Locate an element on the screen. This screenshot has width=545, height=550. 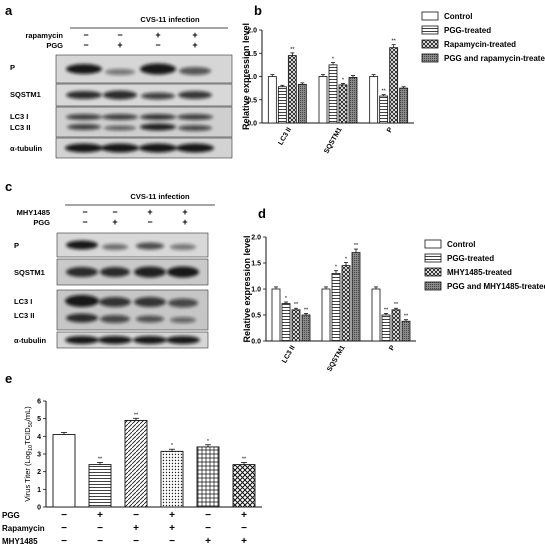
chart-d-ytick-0: 0.0 is located at coordinates (256, 342).